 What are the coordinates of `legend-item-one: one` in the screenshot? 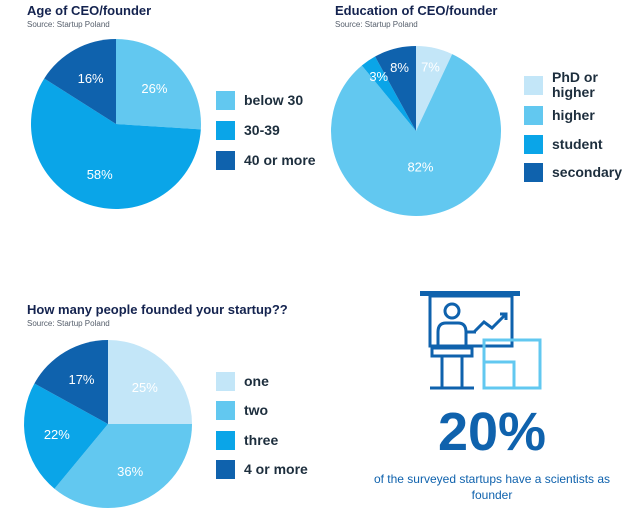 It's located at (242, 381).